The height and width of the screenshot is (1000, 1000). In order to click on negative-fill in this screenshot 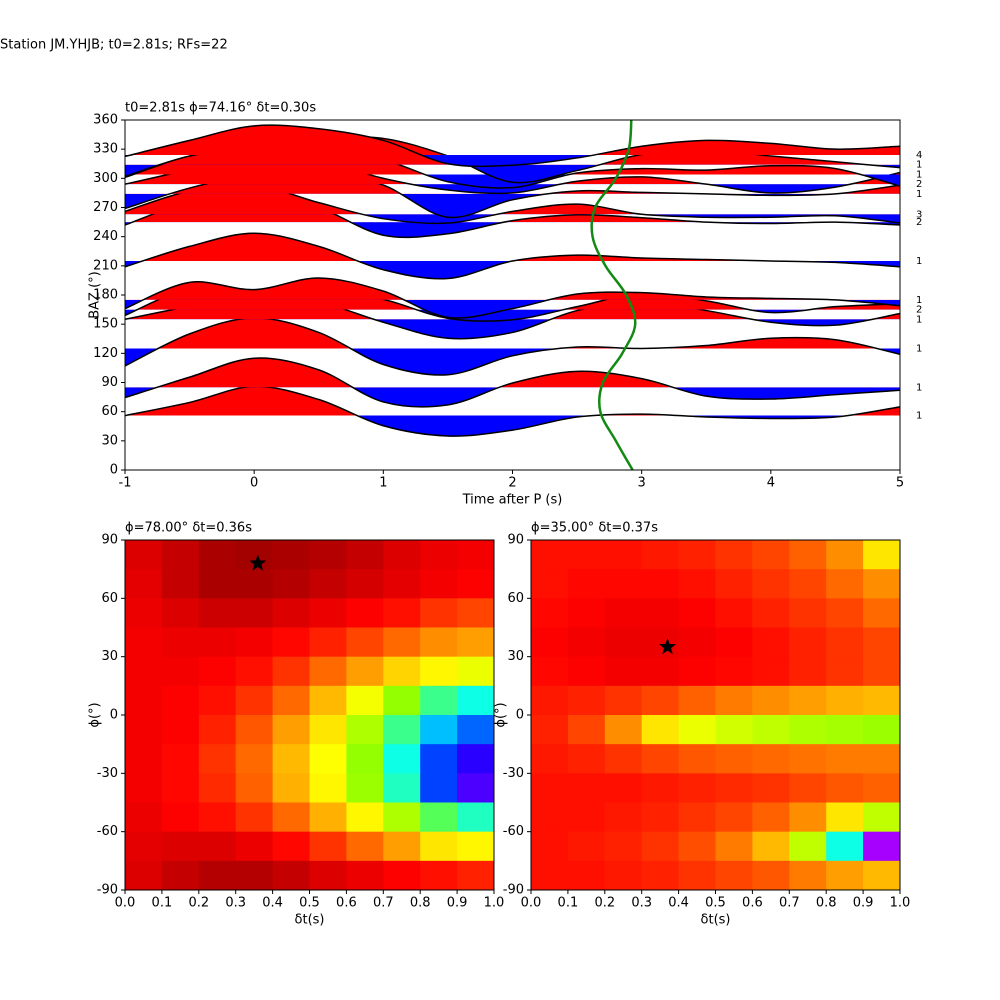, I will do `click(512, 361)`.